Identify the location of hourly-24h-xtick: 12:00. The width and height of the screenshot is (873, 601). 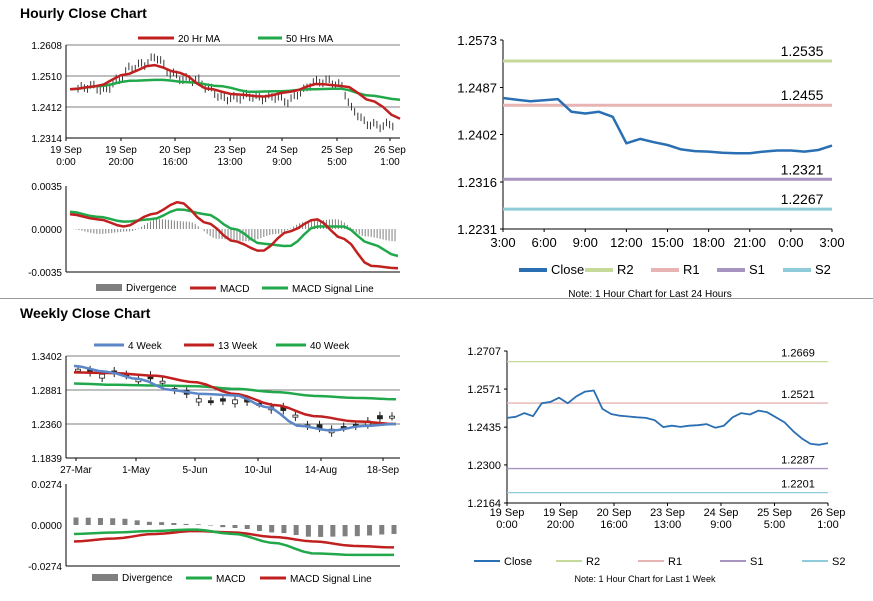
(626, 242).